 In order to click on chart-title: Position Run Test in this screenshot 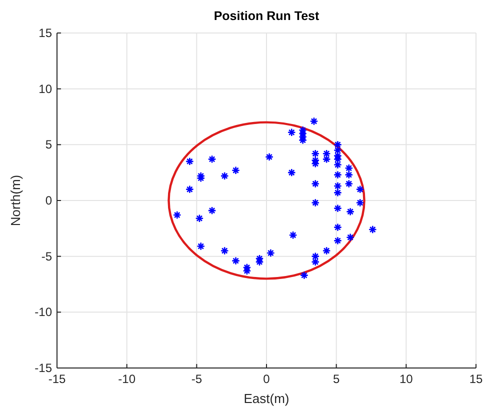, I will do `click(267, 16)`.